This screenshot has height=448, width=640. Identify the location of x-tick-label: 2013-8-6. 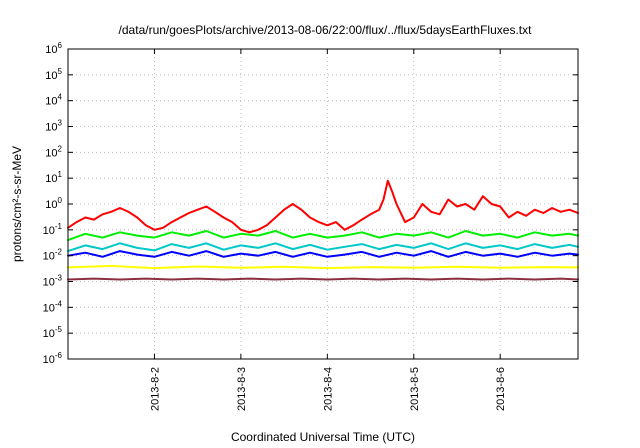
(501, 389).